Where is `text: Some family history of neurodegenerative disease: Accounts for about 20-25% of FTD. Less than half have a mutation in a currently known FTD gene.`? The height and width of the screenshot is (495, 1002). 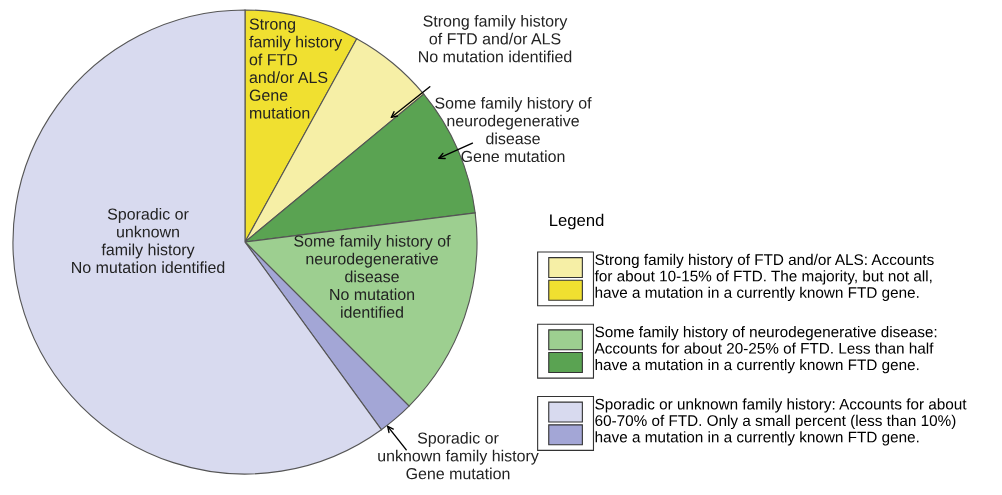
text: Some family history of neurodegenerative disease: Accounts for about 20-25% of FTD. Less than half have a mutation in a currently known FTD gene. is located at coordinates (765, 350).